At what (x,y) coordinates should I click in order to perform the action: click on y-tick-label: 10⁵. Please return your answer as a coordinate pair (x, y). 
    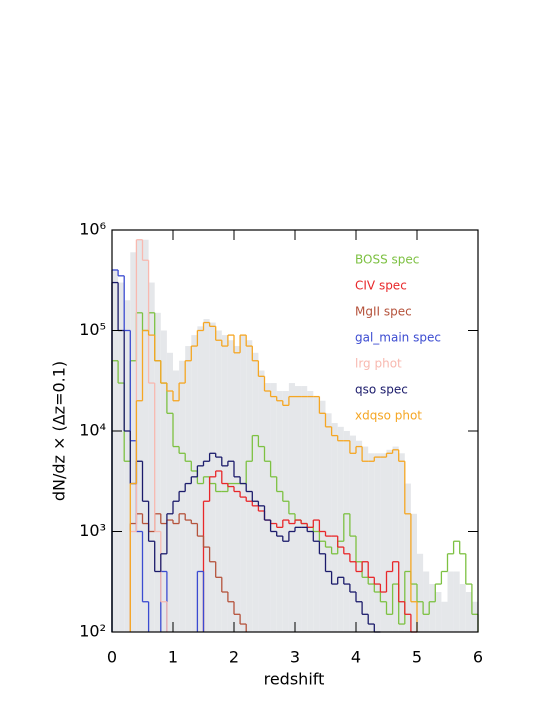
    Looking at the image, I should click on (92, 329).